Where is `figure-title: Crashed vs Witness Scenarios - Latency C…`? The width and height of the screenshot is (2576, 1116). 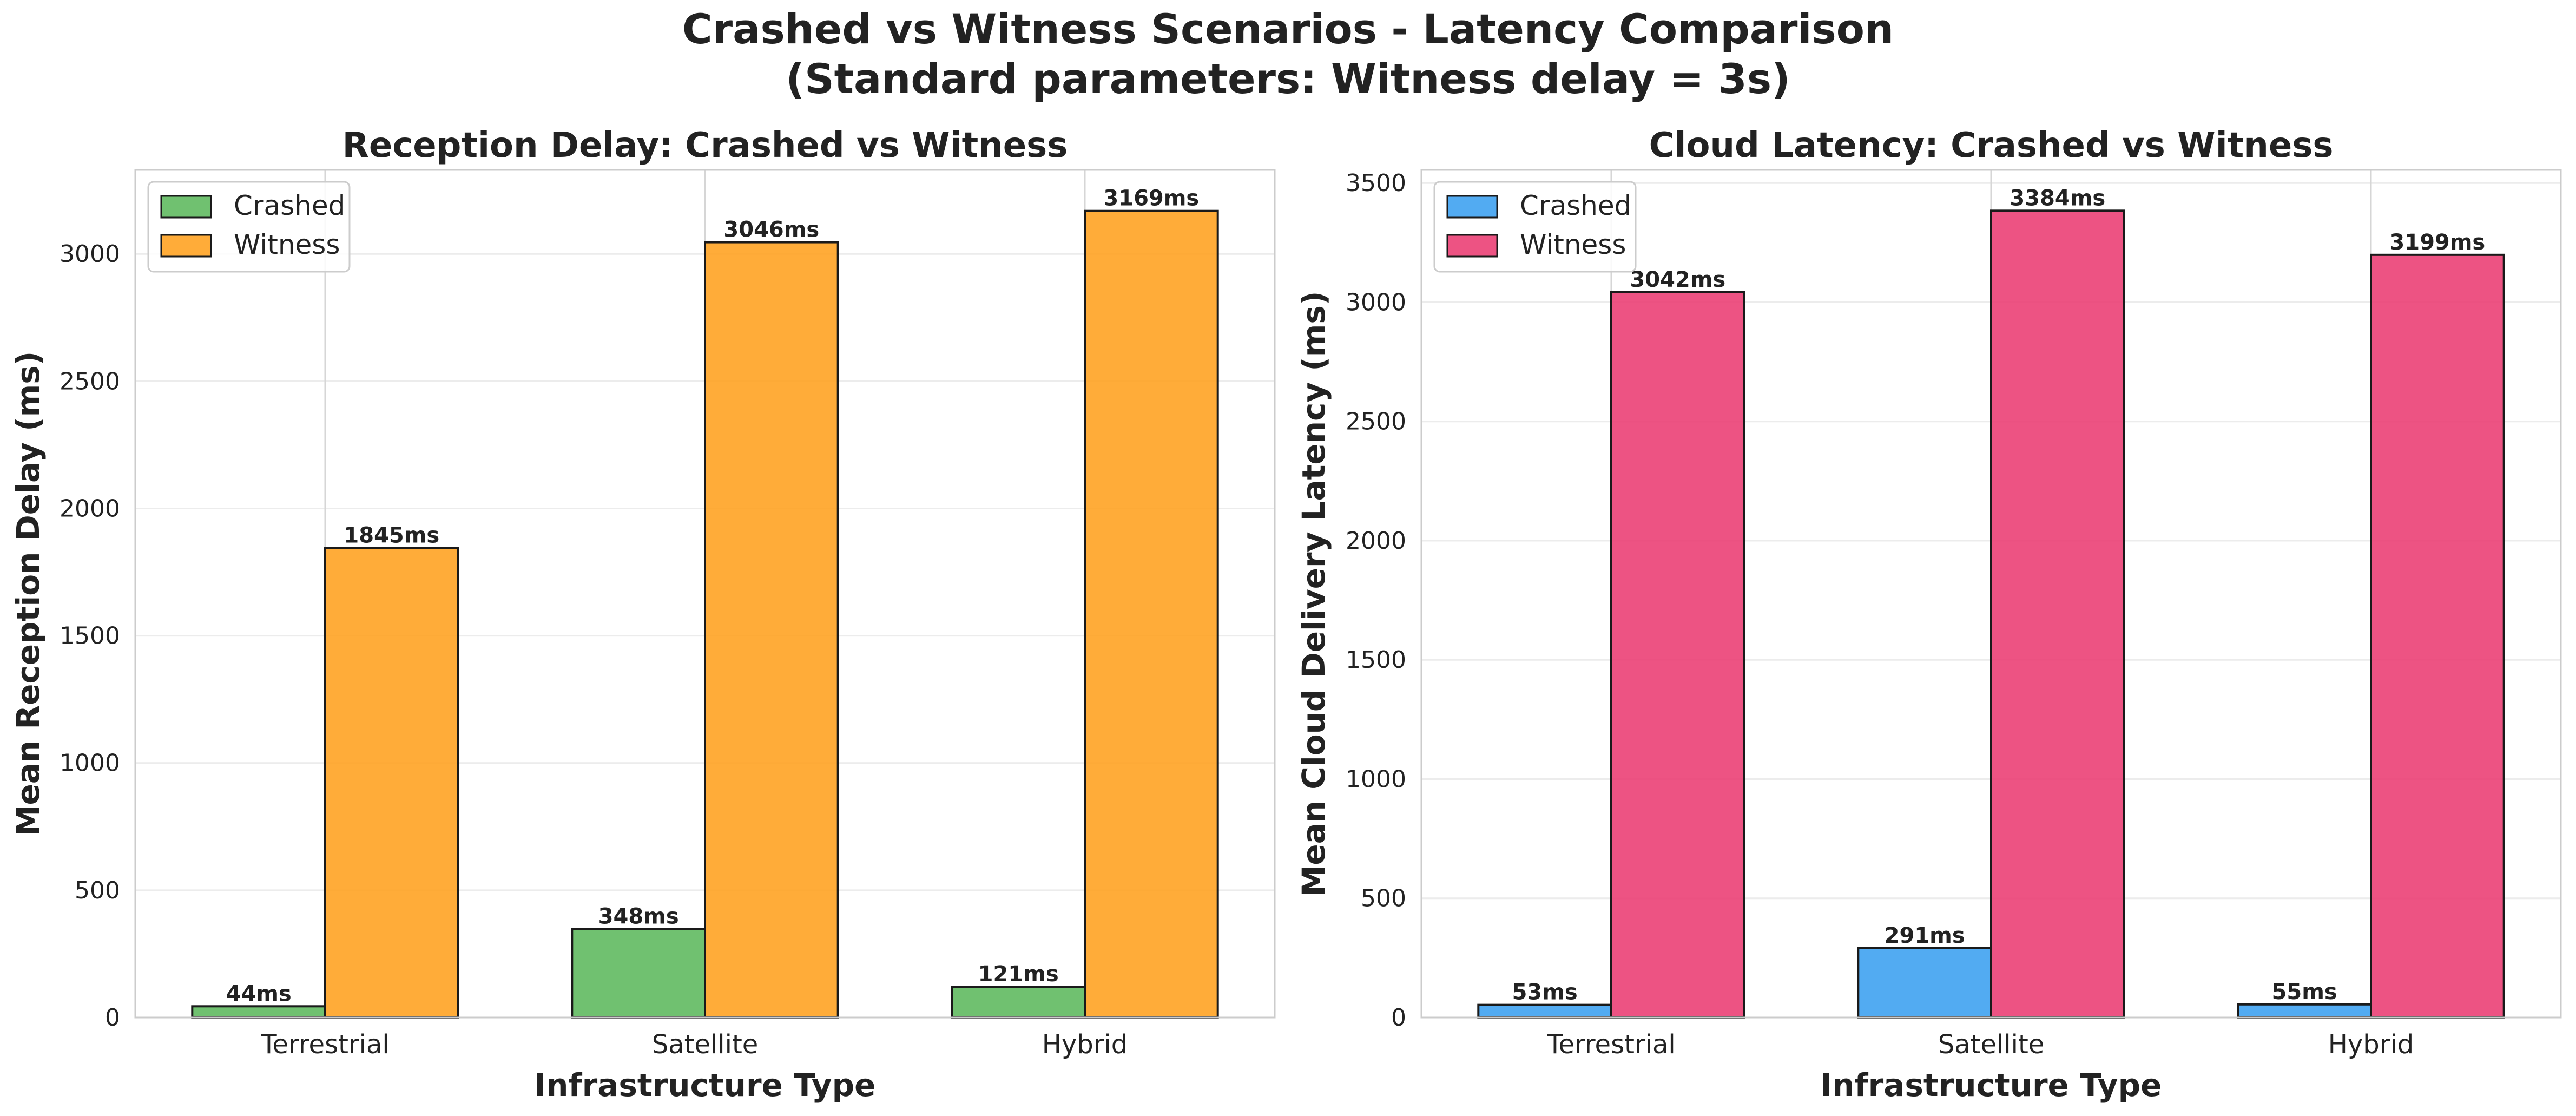 figure-title: Crashed vs Witness Scenarios - Latency C… is located at coordinates (1288, 54).